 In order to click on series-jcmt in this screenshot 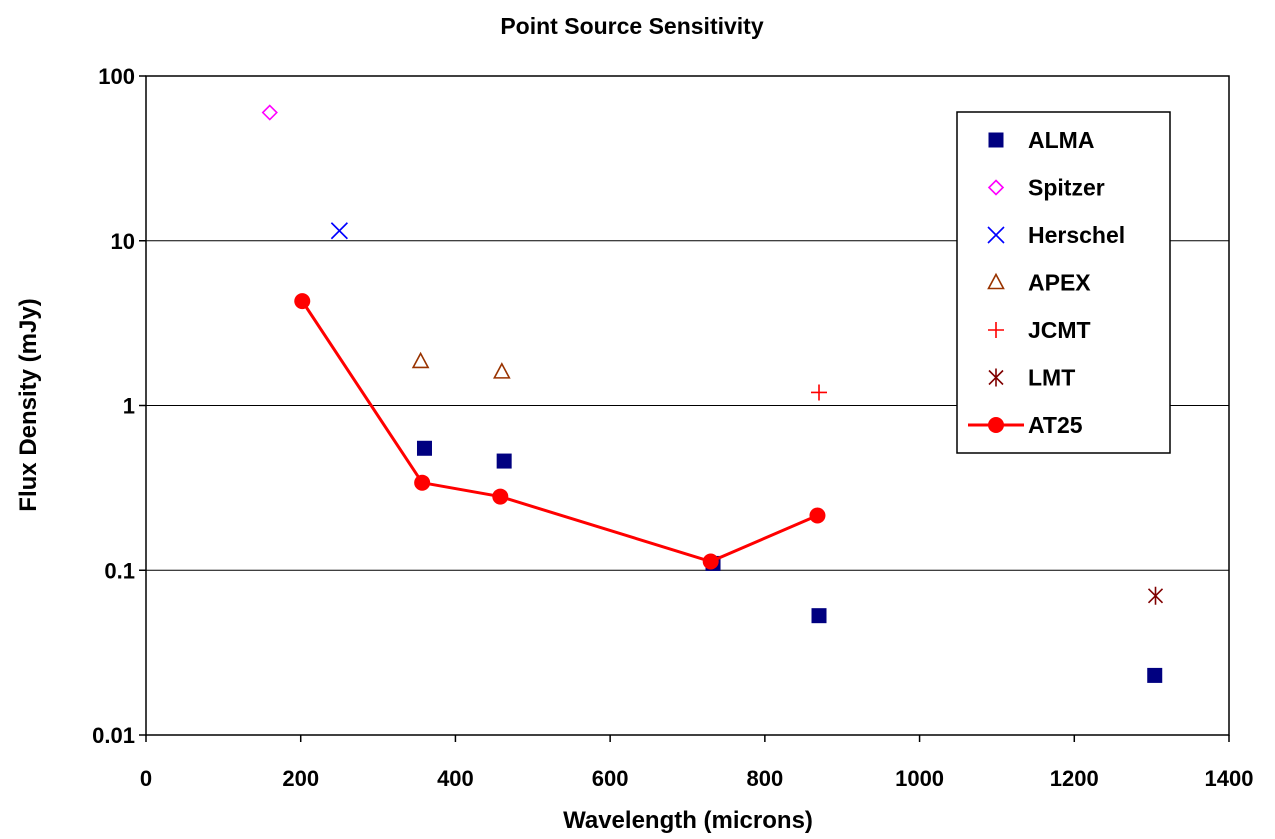, I will do `click(819, 392)`.